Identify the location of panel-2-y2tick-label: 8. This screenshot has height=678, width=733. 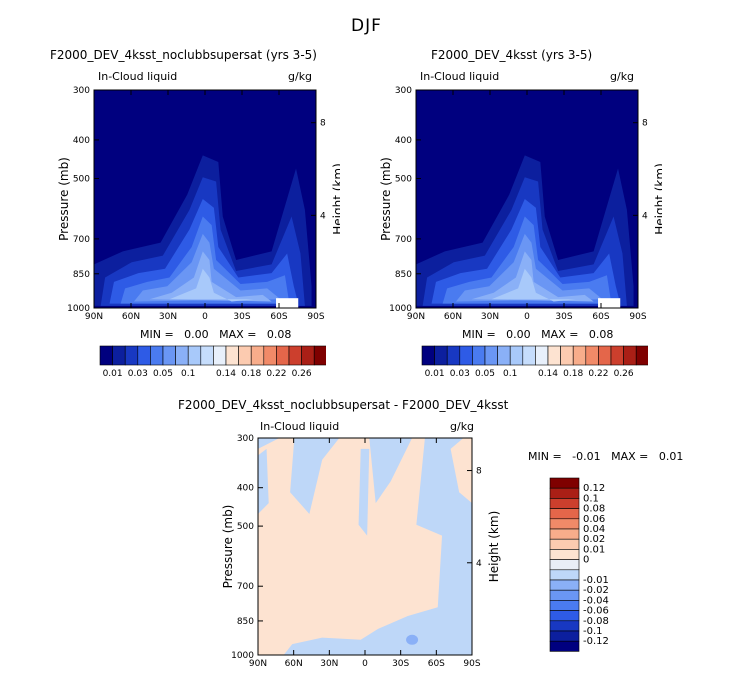
(645, 124).